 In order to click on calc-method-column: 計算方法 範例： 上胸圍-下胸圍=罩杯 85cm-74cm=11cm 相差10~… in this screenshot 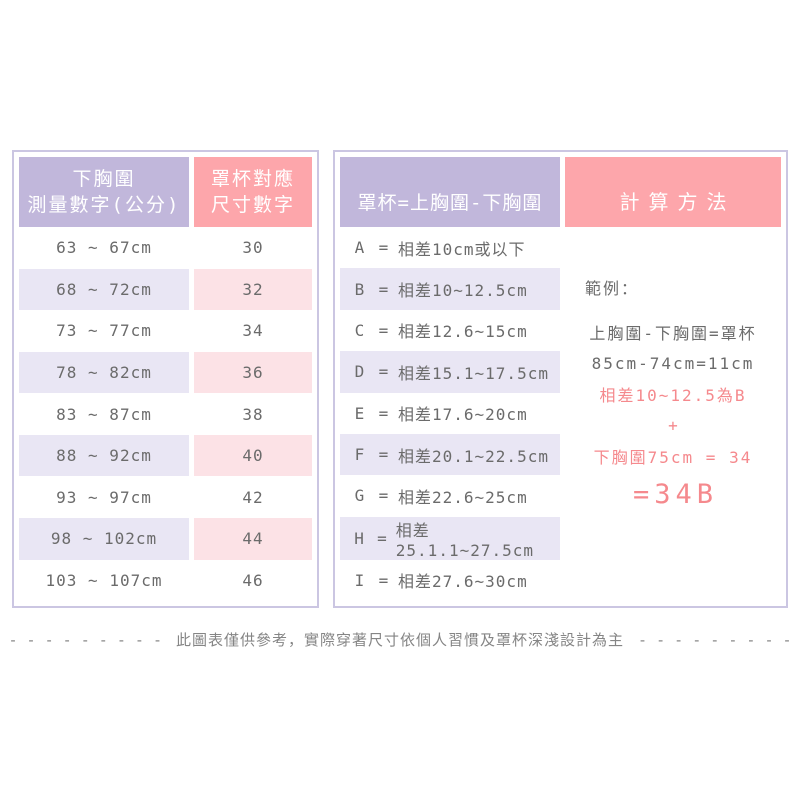, I will do `click(673, 379)`.